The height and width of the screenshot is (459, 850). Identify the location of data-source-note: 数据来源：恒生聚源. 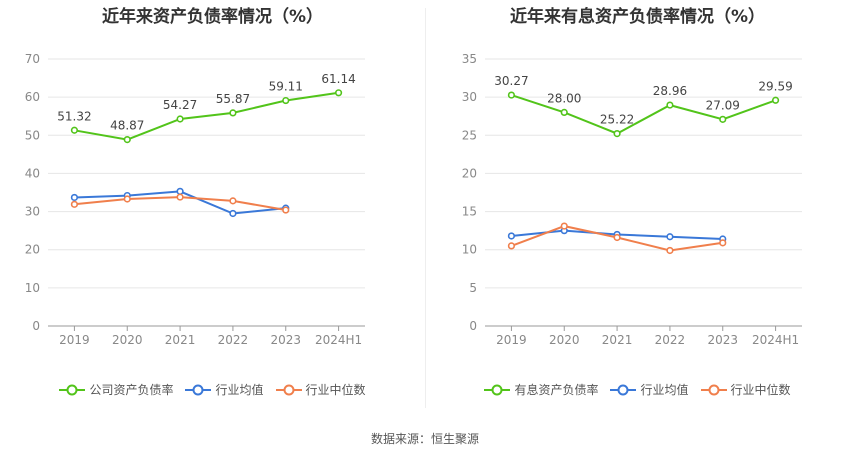
(424, 439).